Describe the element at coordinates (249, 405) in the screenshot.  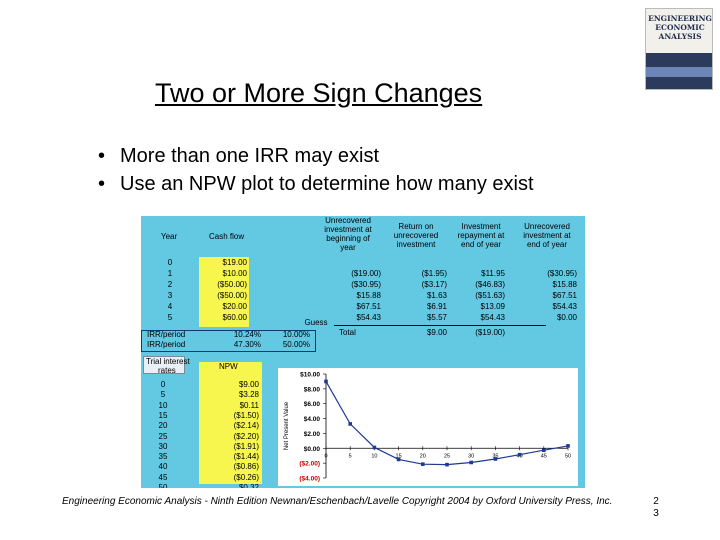
I see `trial-npw: $0.11` at that location.